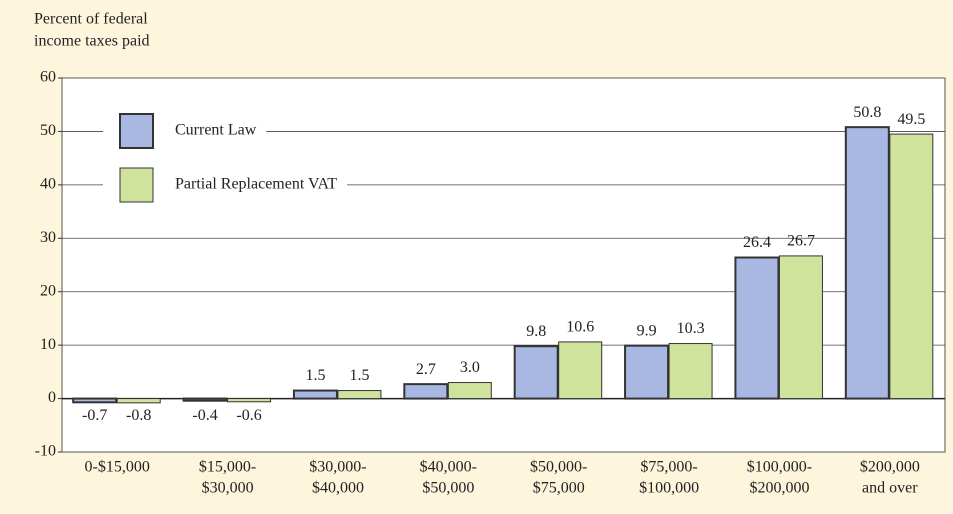 This screenshot has height=514, width=953. I want to click on x-tick-label: $40,000, so click(338, 488).